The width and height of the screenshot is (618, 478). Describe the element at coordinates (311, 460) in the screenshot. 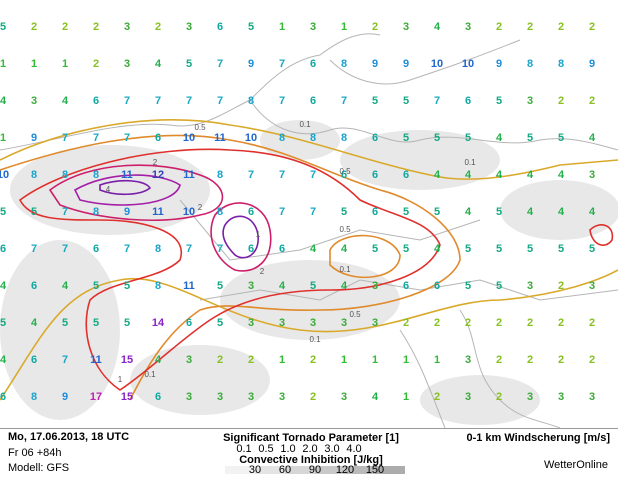

I see `cin-title: Convective Inhibition [J/kg]` at that location.